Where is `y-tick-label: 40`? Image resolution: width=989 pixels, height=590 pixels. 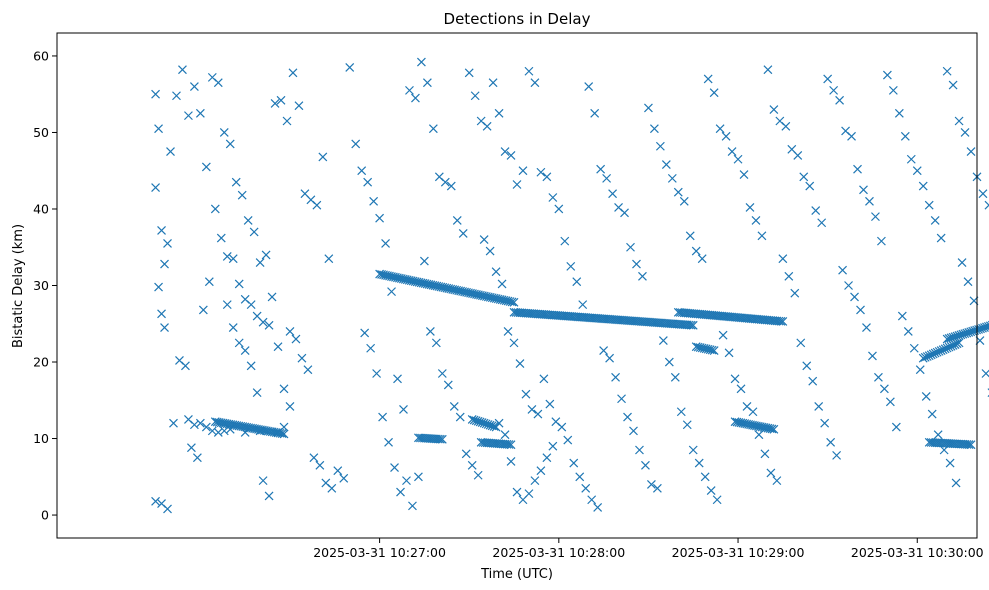 y-tick-label: 40 is located at coordinates (41, 208).